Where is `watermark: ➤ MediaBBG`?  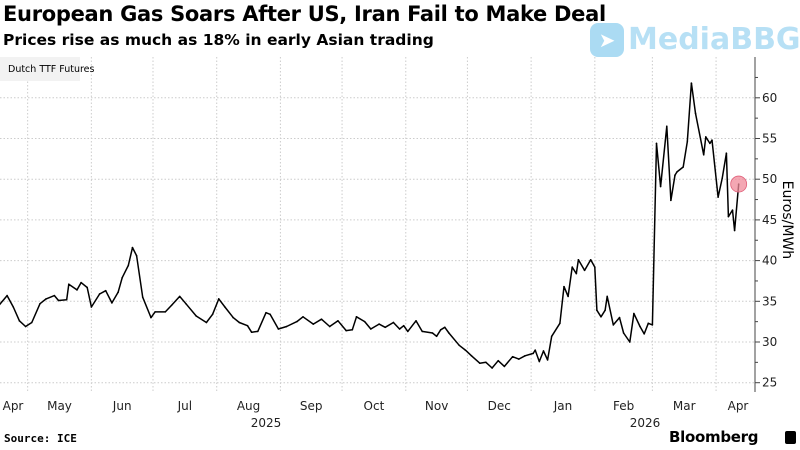
watermark: ➤ MediaBBG is located at coordinates (695, 39).